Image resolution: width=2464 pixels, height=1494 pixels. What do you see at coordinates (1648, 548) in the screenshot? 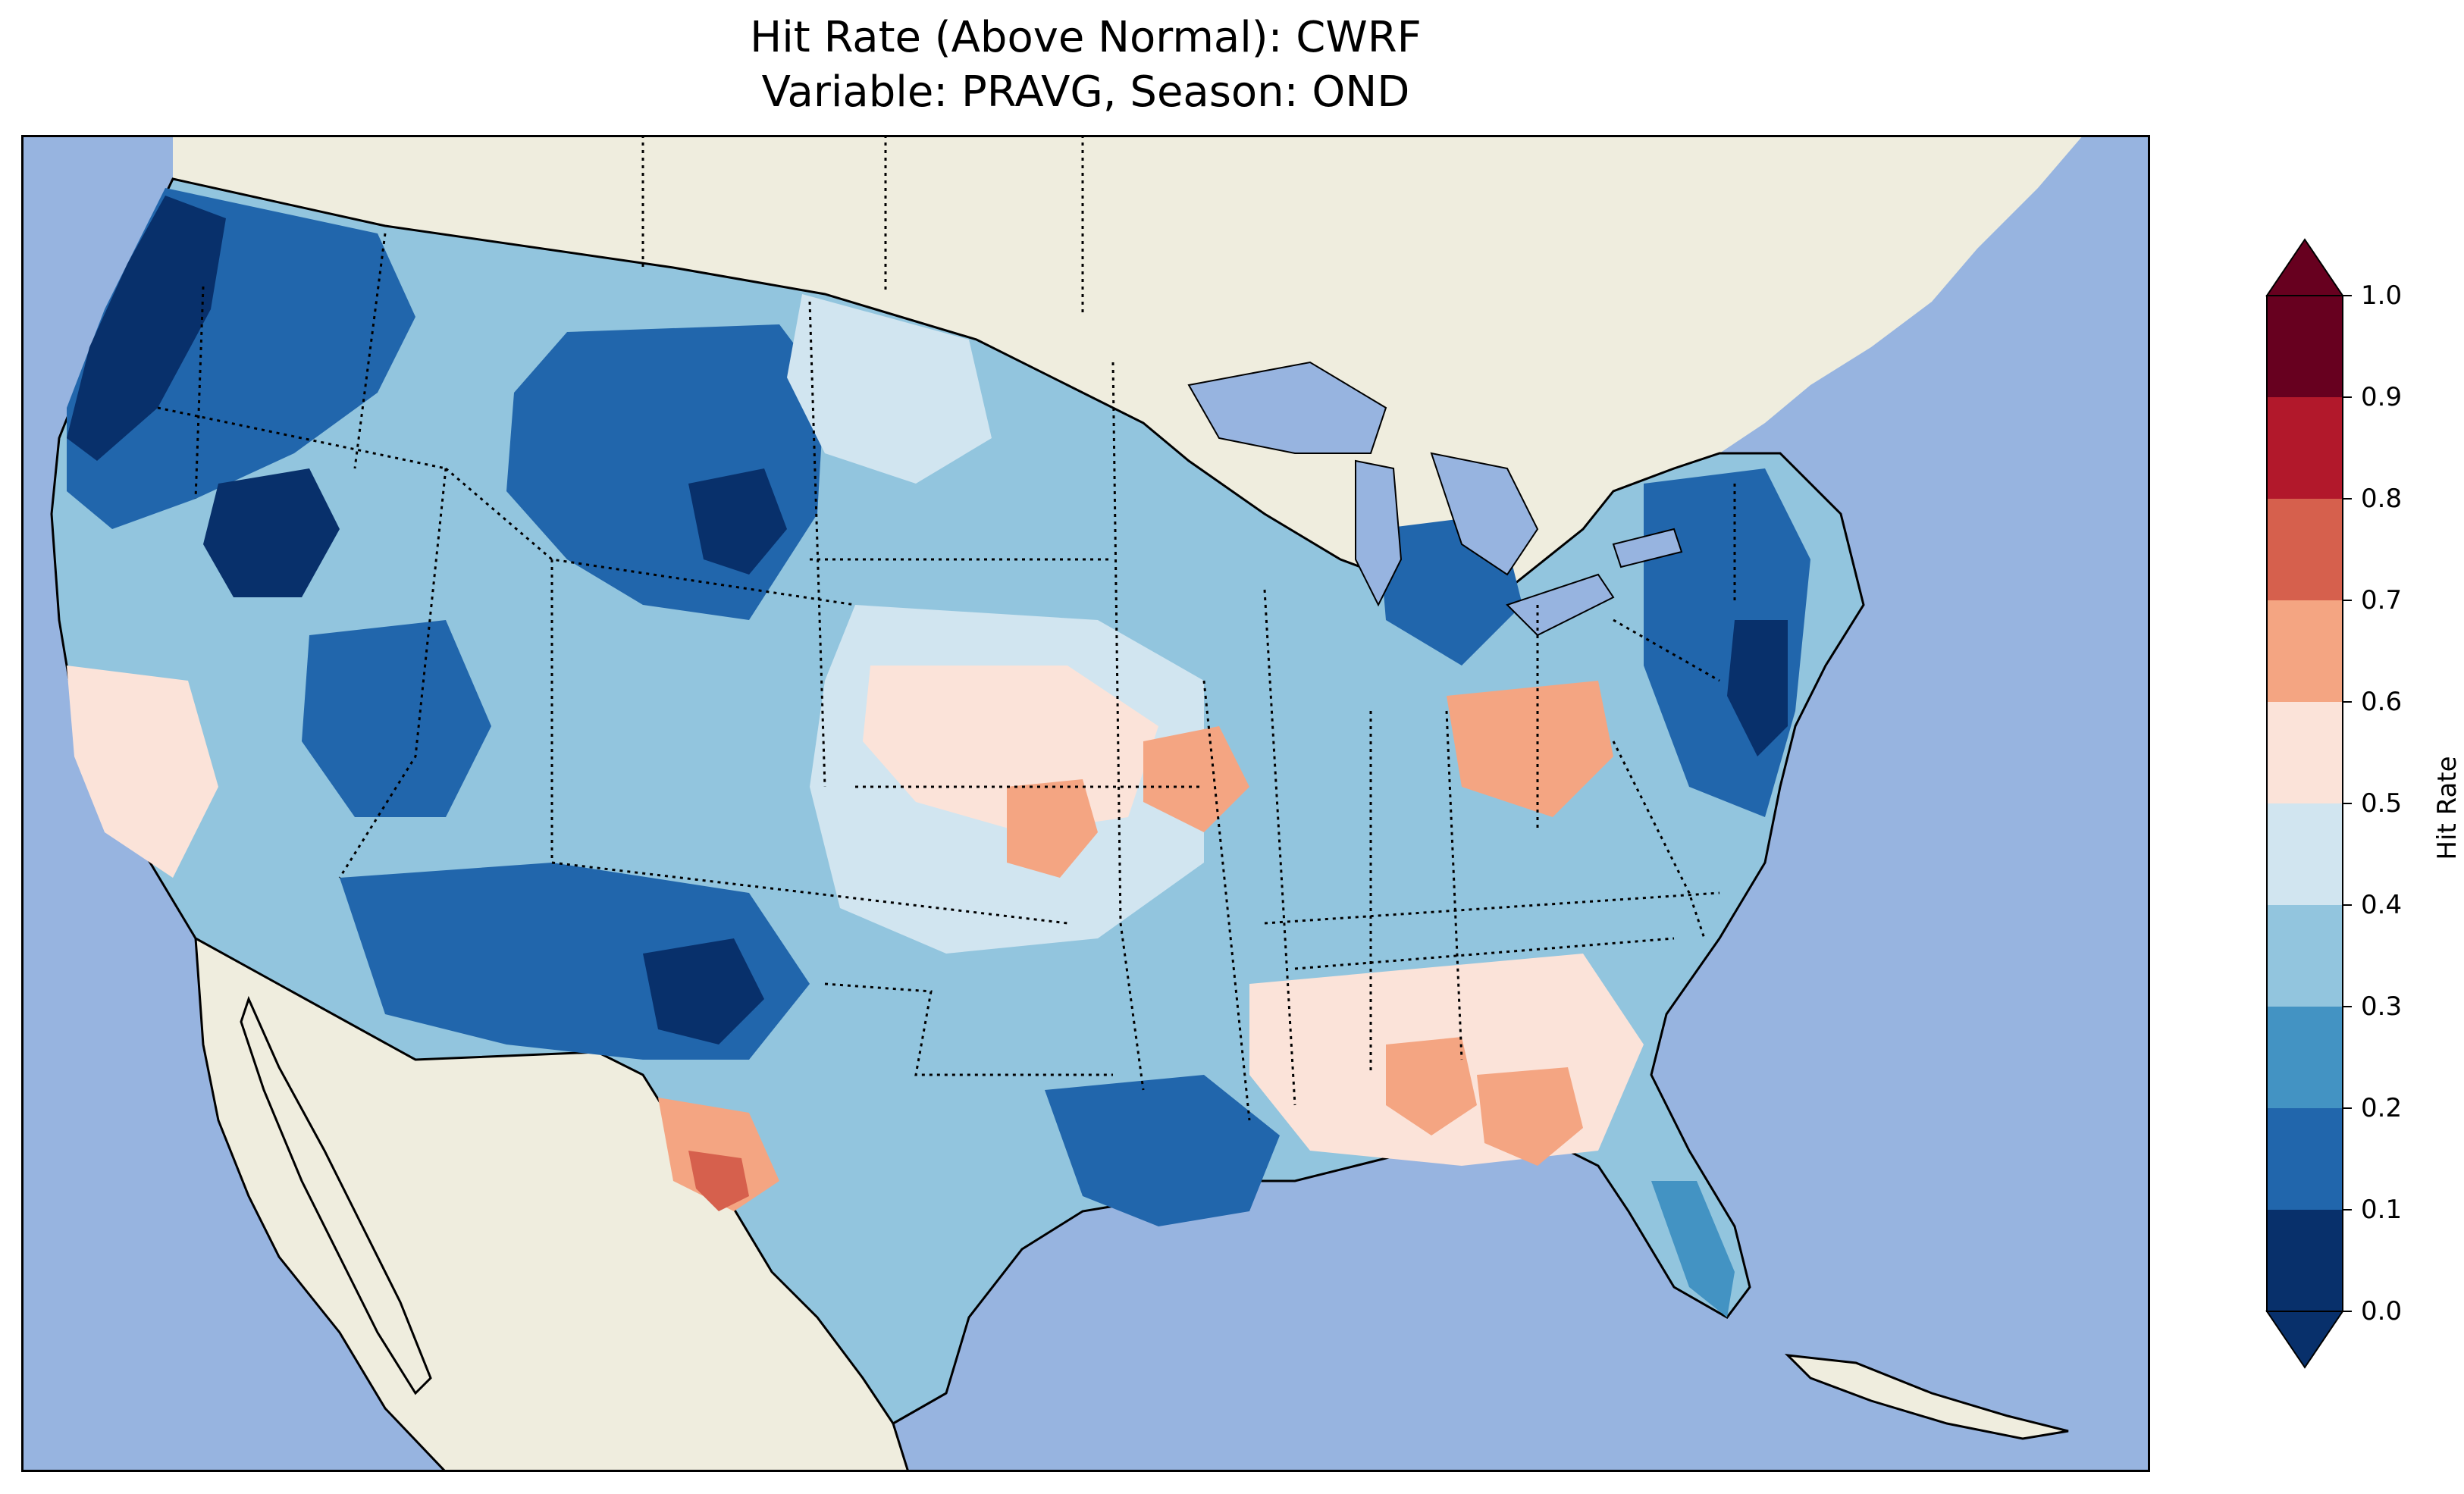
I see `lake-ontario` at bounding box center [1648, 548].